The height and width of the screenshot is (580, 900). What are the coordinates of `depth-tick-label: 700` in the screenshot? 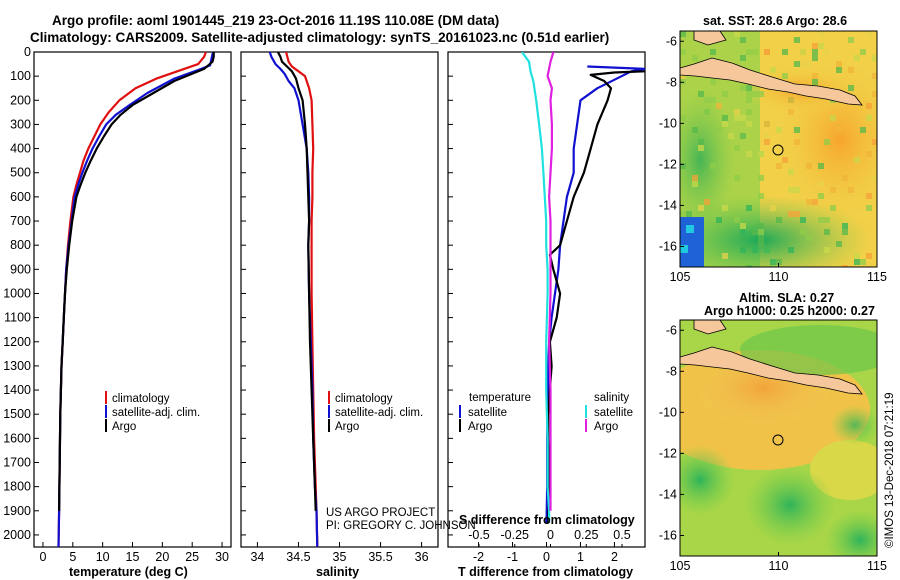 It's located at (20, 221).